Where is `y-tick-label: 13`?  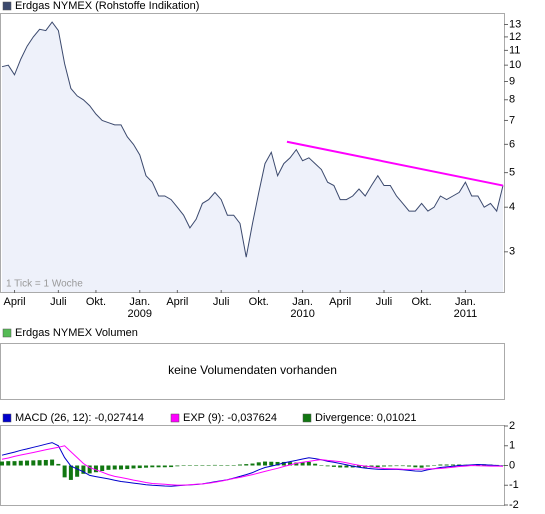 y-tick-label: 13 is located at coordinates (515, 24).